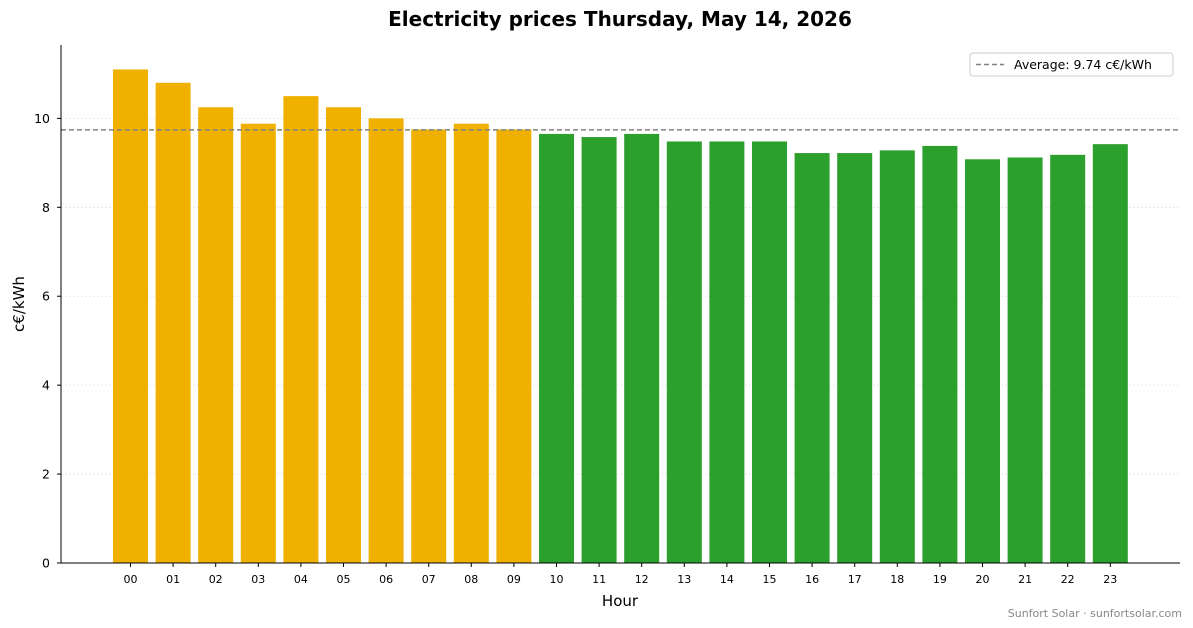 This screenshot has height=628, width=1193. Describe the element at coordinates (514, 579) in the screenshot. I see `x-tick-label-09: 09` at that location.